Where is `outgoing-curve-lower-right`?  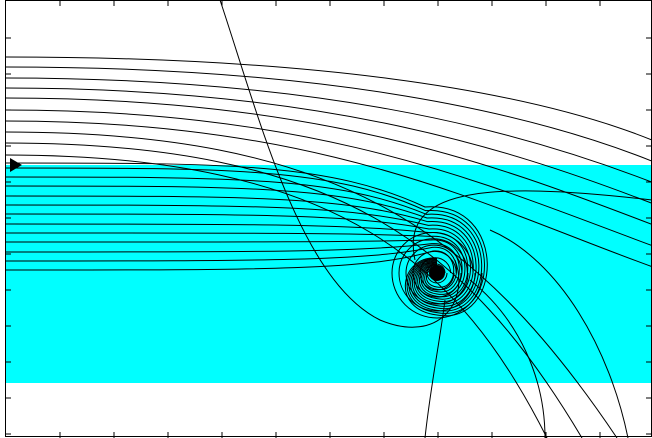 outgoing-curve-lower-right is located at coordinates (507, 358).